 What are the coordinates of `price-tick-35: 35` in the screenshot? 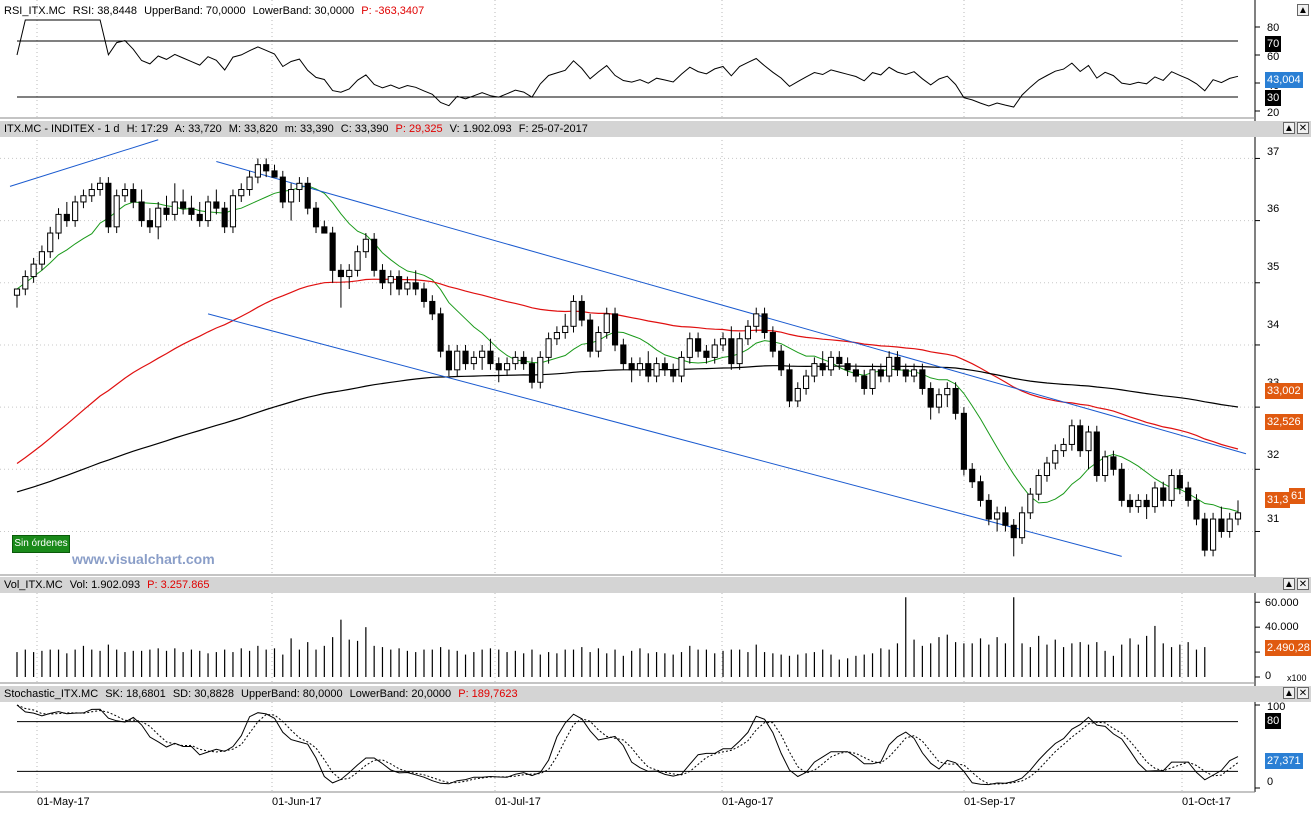 It's located at (1273, 267).